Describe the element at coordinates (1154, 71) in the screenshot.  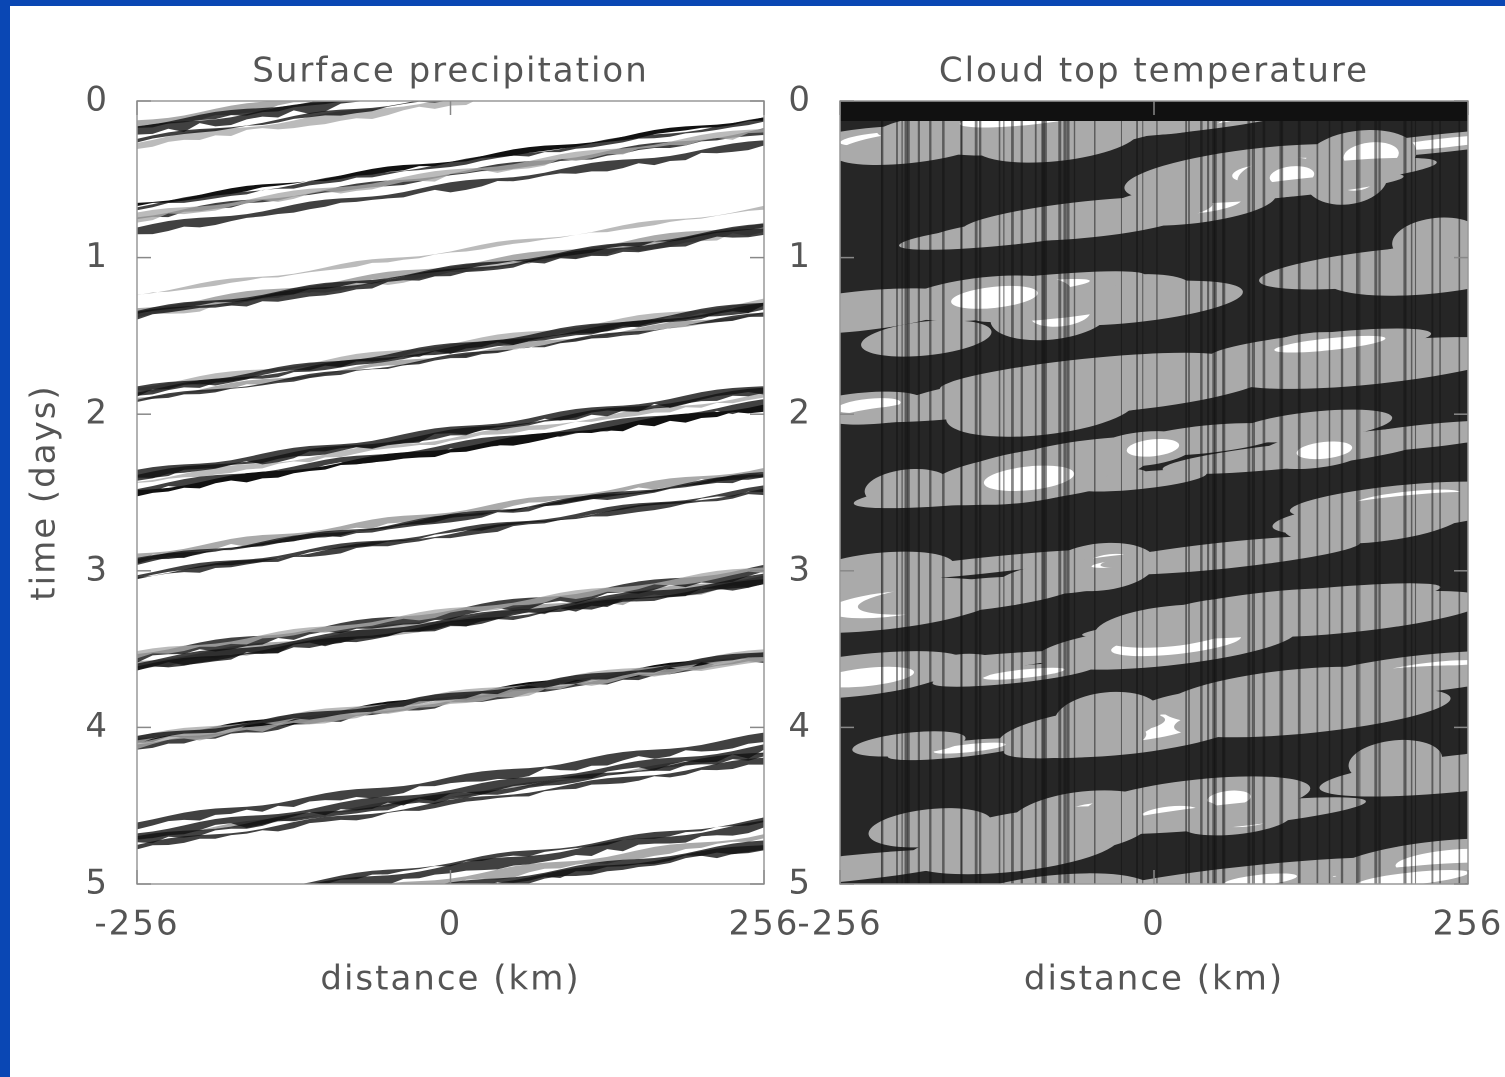
I see `panel-title: Cloud top temperature` at that location.